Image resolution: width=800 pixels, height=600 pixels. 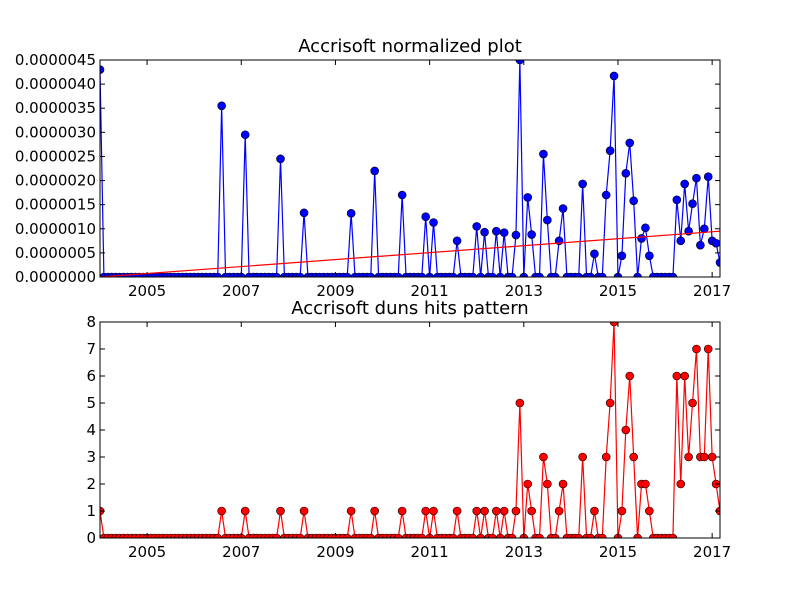 I want to click on y-tick-label: 0.0000045, so click(x=55, y=60).